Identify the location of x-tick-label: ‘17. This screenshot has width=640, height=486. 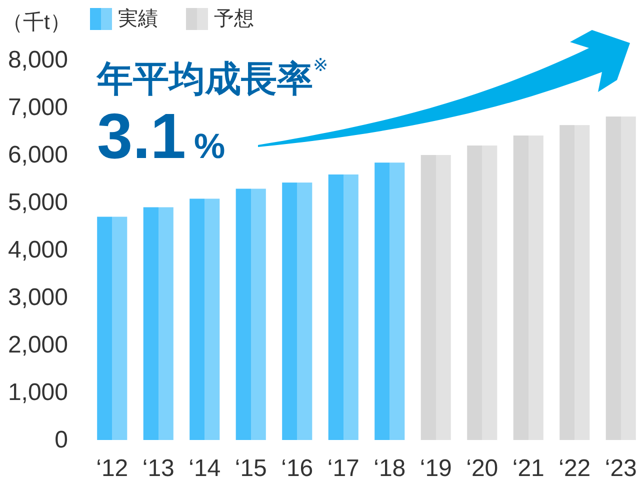
(343, 468).